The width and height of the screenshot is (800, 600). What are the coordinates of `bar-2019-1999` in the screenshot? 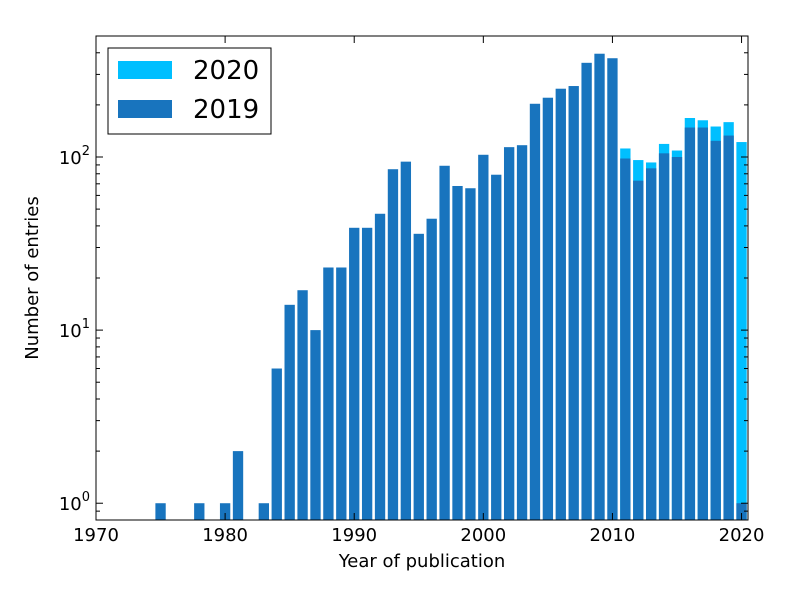 It's located at (470, 354).